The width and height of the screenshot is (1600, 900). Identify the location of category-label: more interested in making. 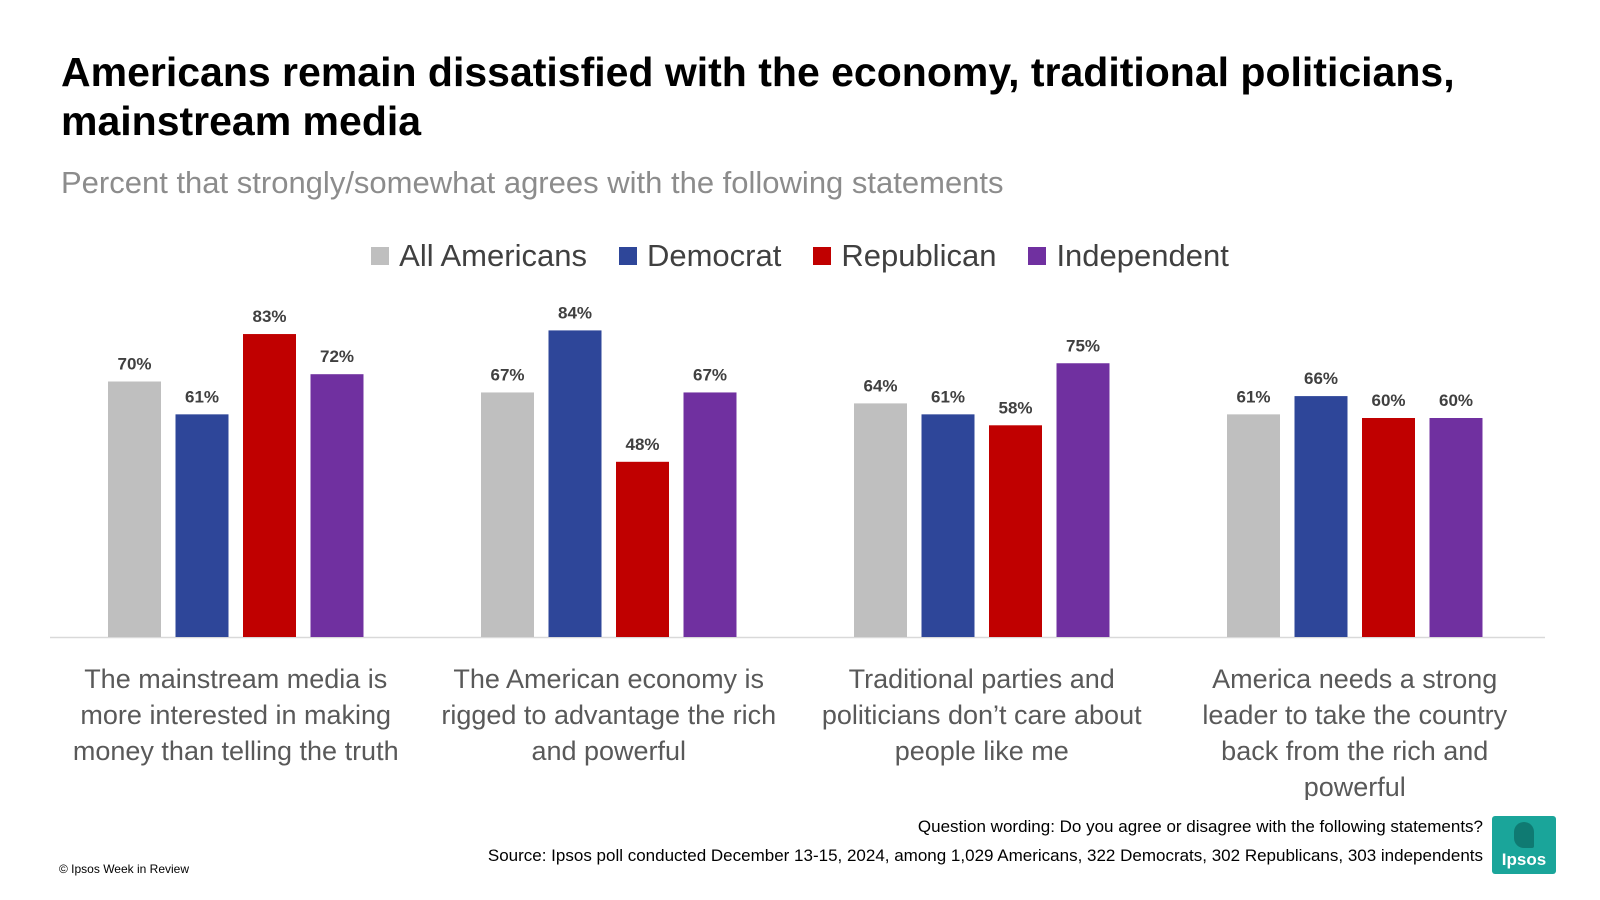
(235, 715).